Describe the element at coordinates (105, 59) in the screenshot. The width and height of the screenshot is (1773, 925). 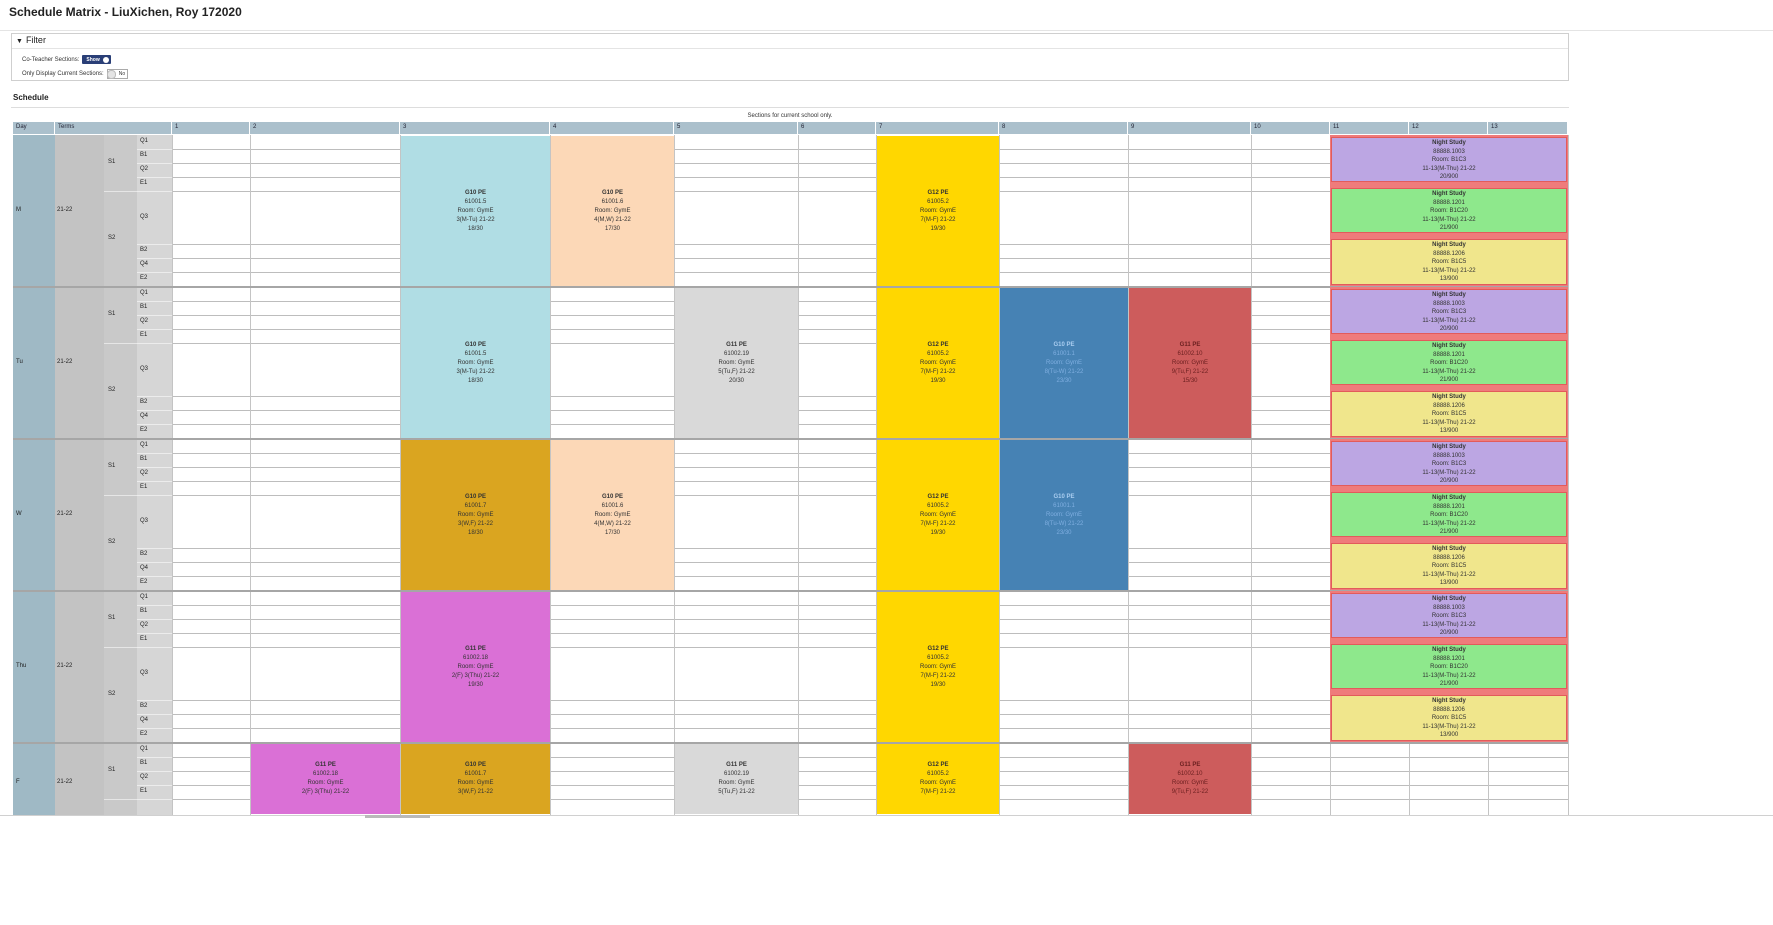
I see `toggle-knob-icon` at that location.